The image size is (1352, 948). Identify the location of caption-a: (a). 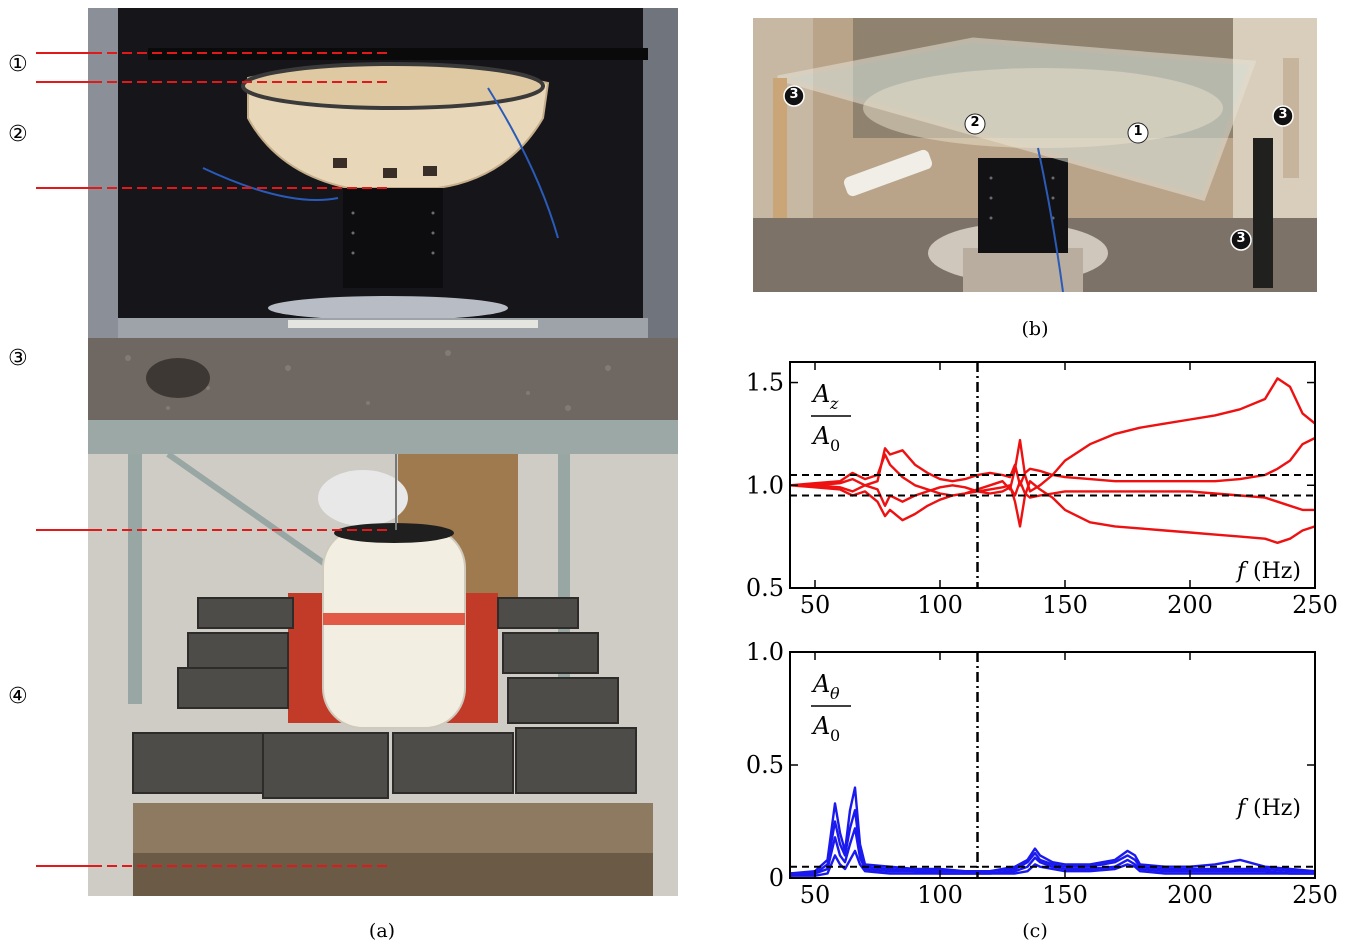
(382, 931).